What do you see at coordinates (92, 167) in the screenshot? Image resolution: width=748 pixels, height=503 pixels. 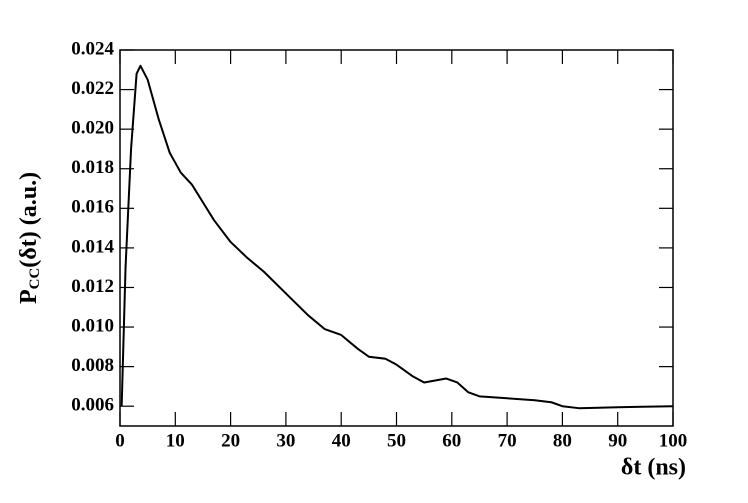 I see `y-tick-label: 0.018` at bounding box center [92, 167].